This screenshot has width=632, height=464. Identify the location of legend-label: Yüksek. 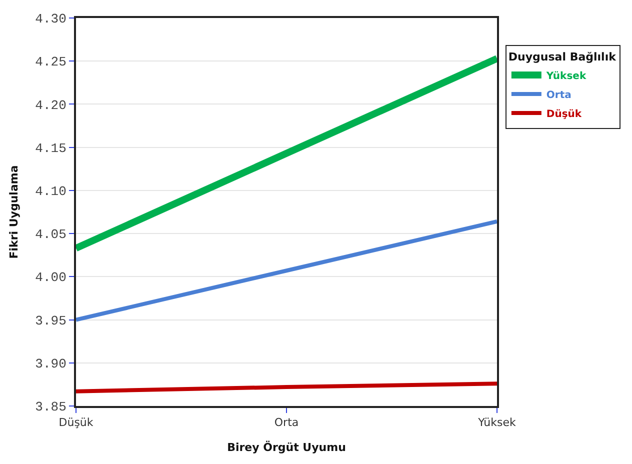
(565, 76).